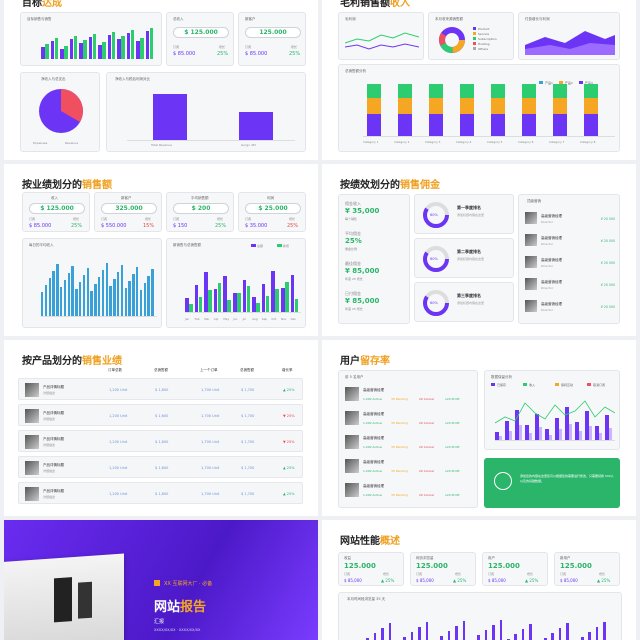 This screenshot has height=640, width=640. I want to click on category-label: Category 3, so click(433, 142).